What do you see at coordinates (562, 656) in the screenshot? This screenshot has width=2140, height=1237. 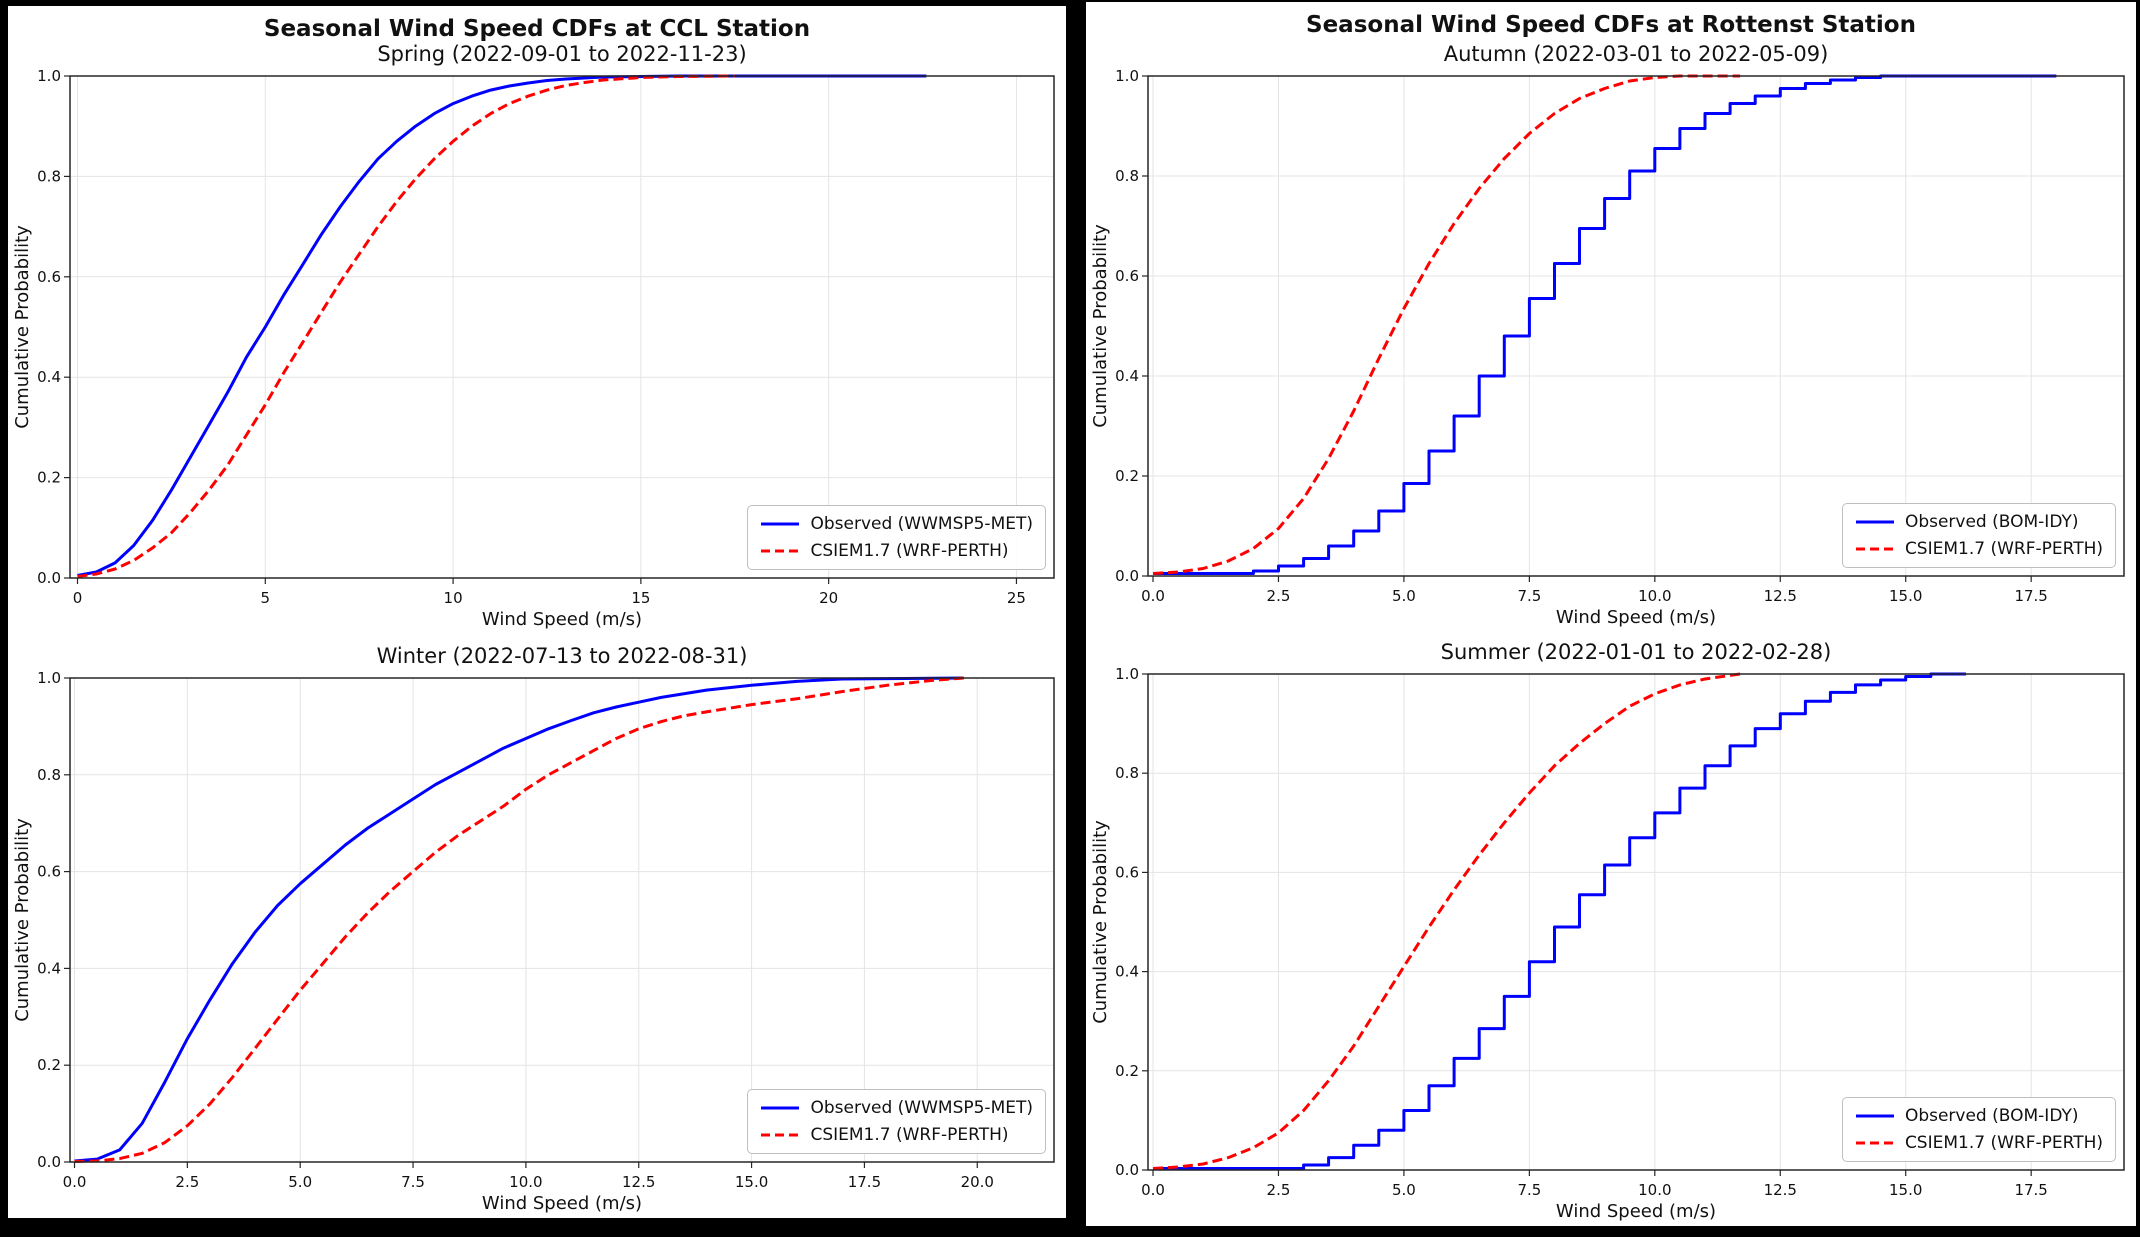 I see `subplot-title: Winter (2022-07-13 to 2022-08-31)` at bounding box center [562, 656].